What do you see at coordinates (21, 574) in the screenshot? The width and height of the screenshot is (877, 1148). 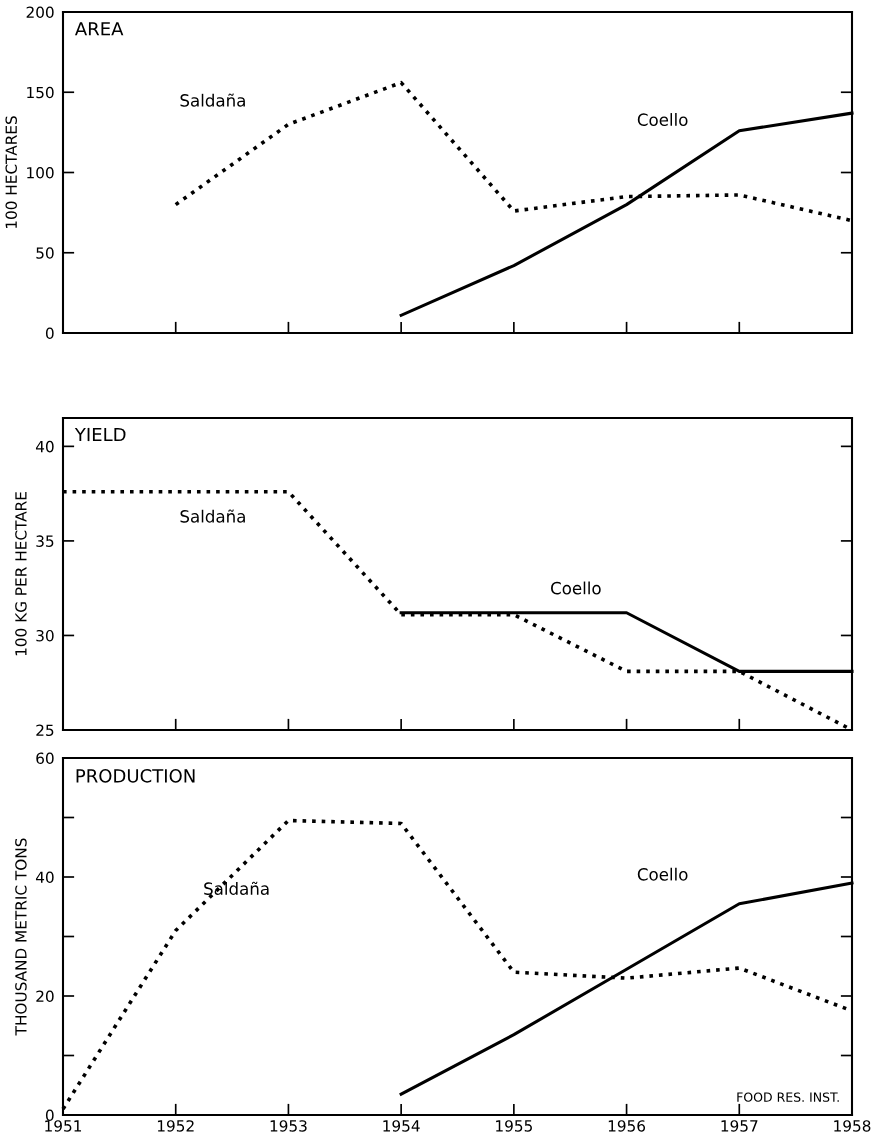 I see `y-axis-title: 100 KG PER HECTARE` at bounding box center [21, 574].